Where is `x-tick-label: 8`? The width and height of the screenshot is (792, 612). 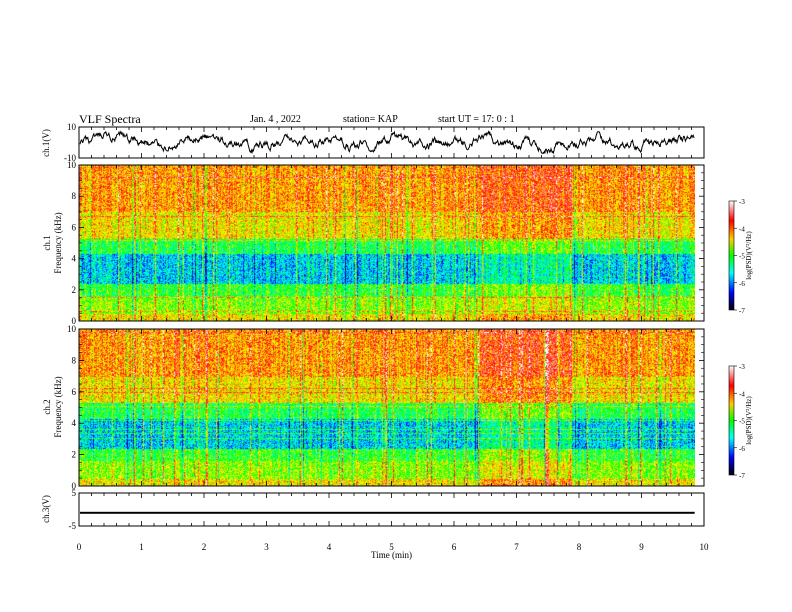
x-tick-label: 8 is located at coordinates (579, 547).